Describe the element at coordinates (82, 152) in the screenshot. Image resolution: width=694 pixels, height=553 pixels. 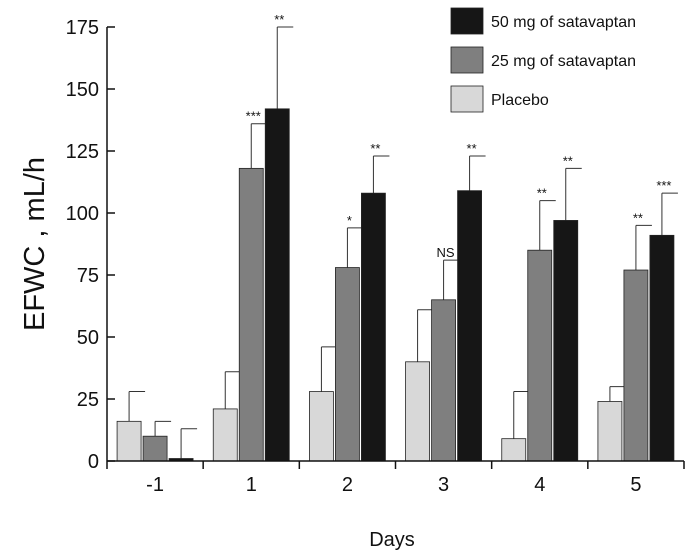
I see `y-tick-label: 125` at that location.